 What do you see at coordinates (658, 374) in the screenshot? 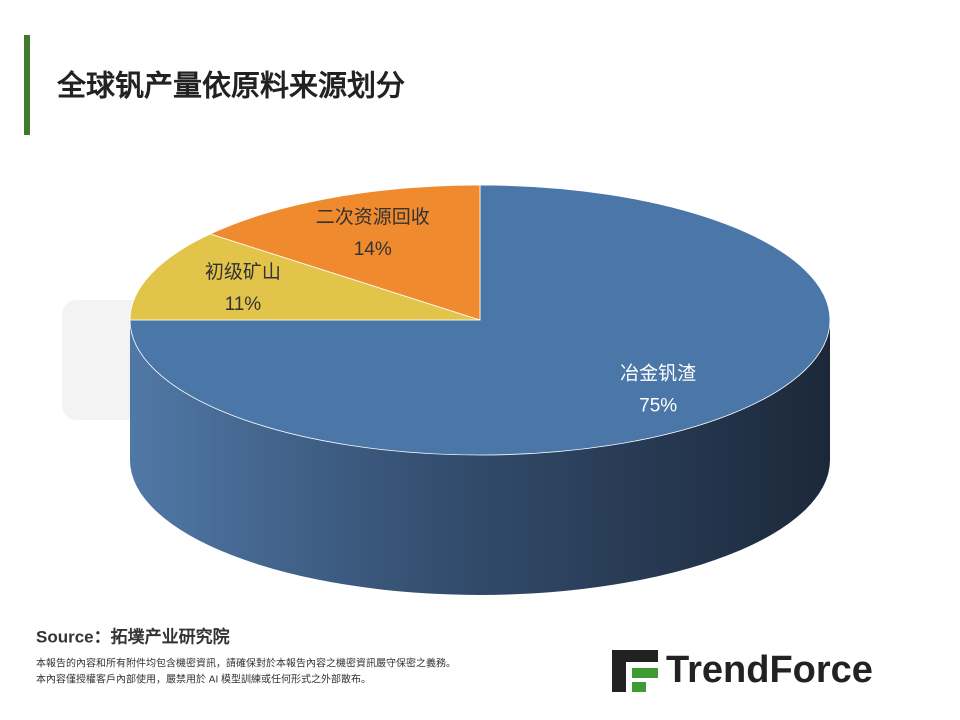
I see `slice-label: 冶金钒渣` at bounding box center [658, 374].